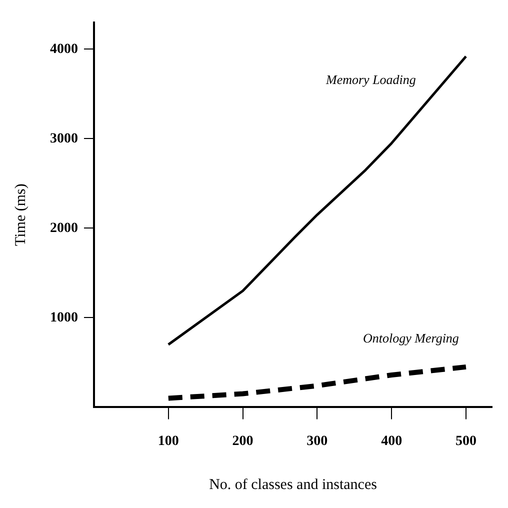 The height and width of the screenshot is (508, 508). What do you see at coordinates (465, 442) in the screenshot?
I see `x-tick-label: 500` at bounding box center [465, 442].